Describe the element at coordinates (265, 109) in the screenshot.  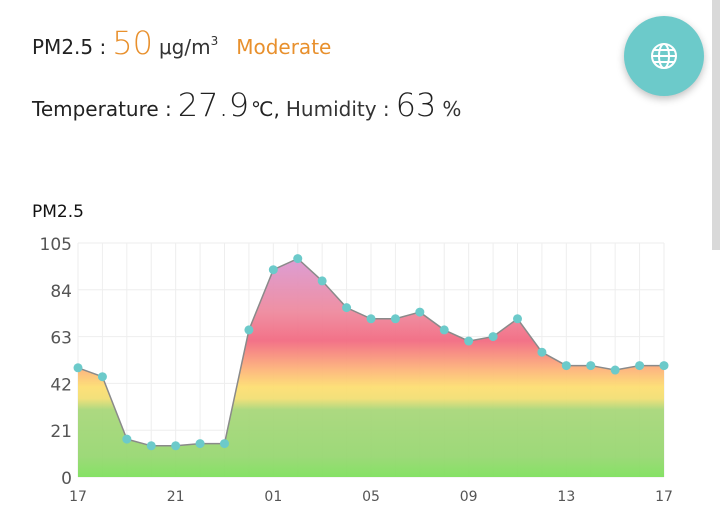
I see `temperature-unit: ℃,` at that location.